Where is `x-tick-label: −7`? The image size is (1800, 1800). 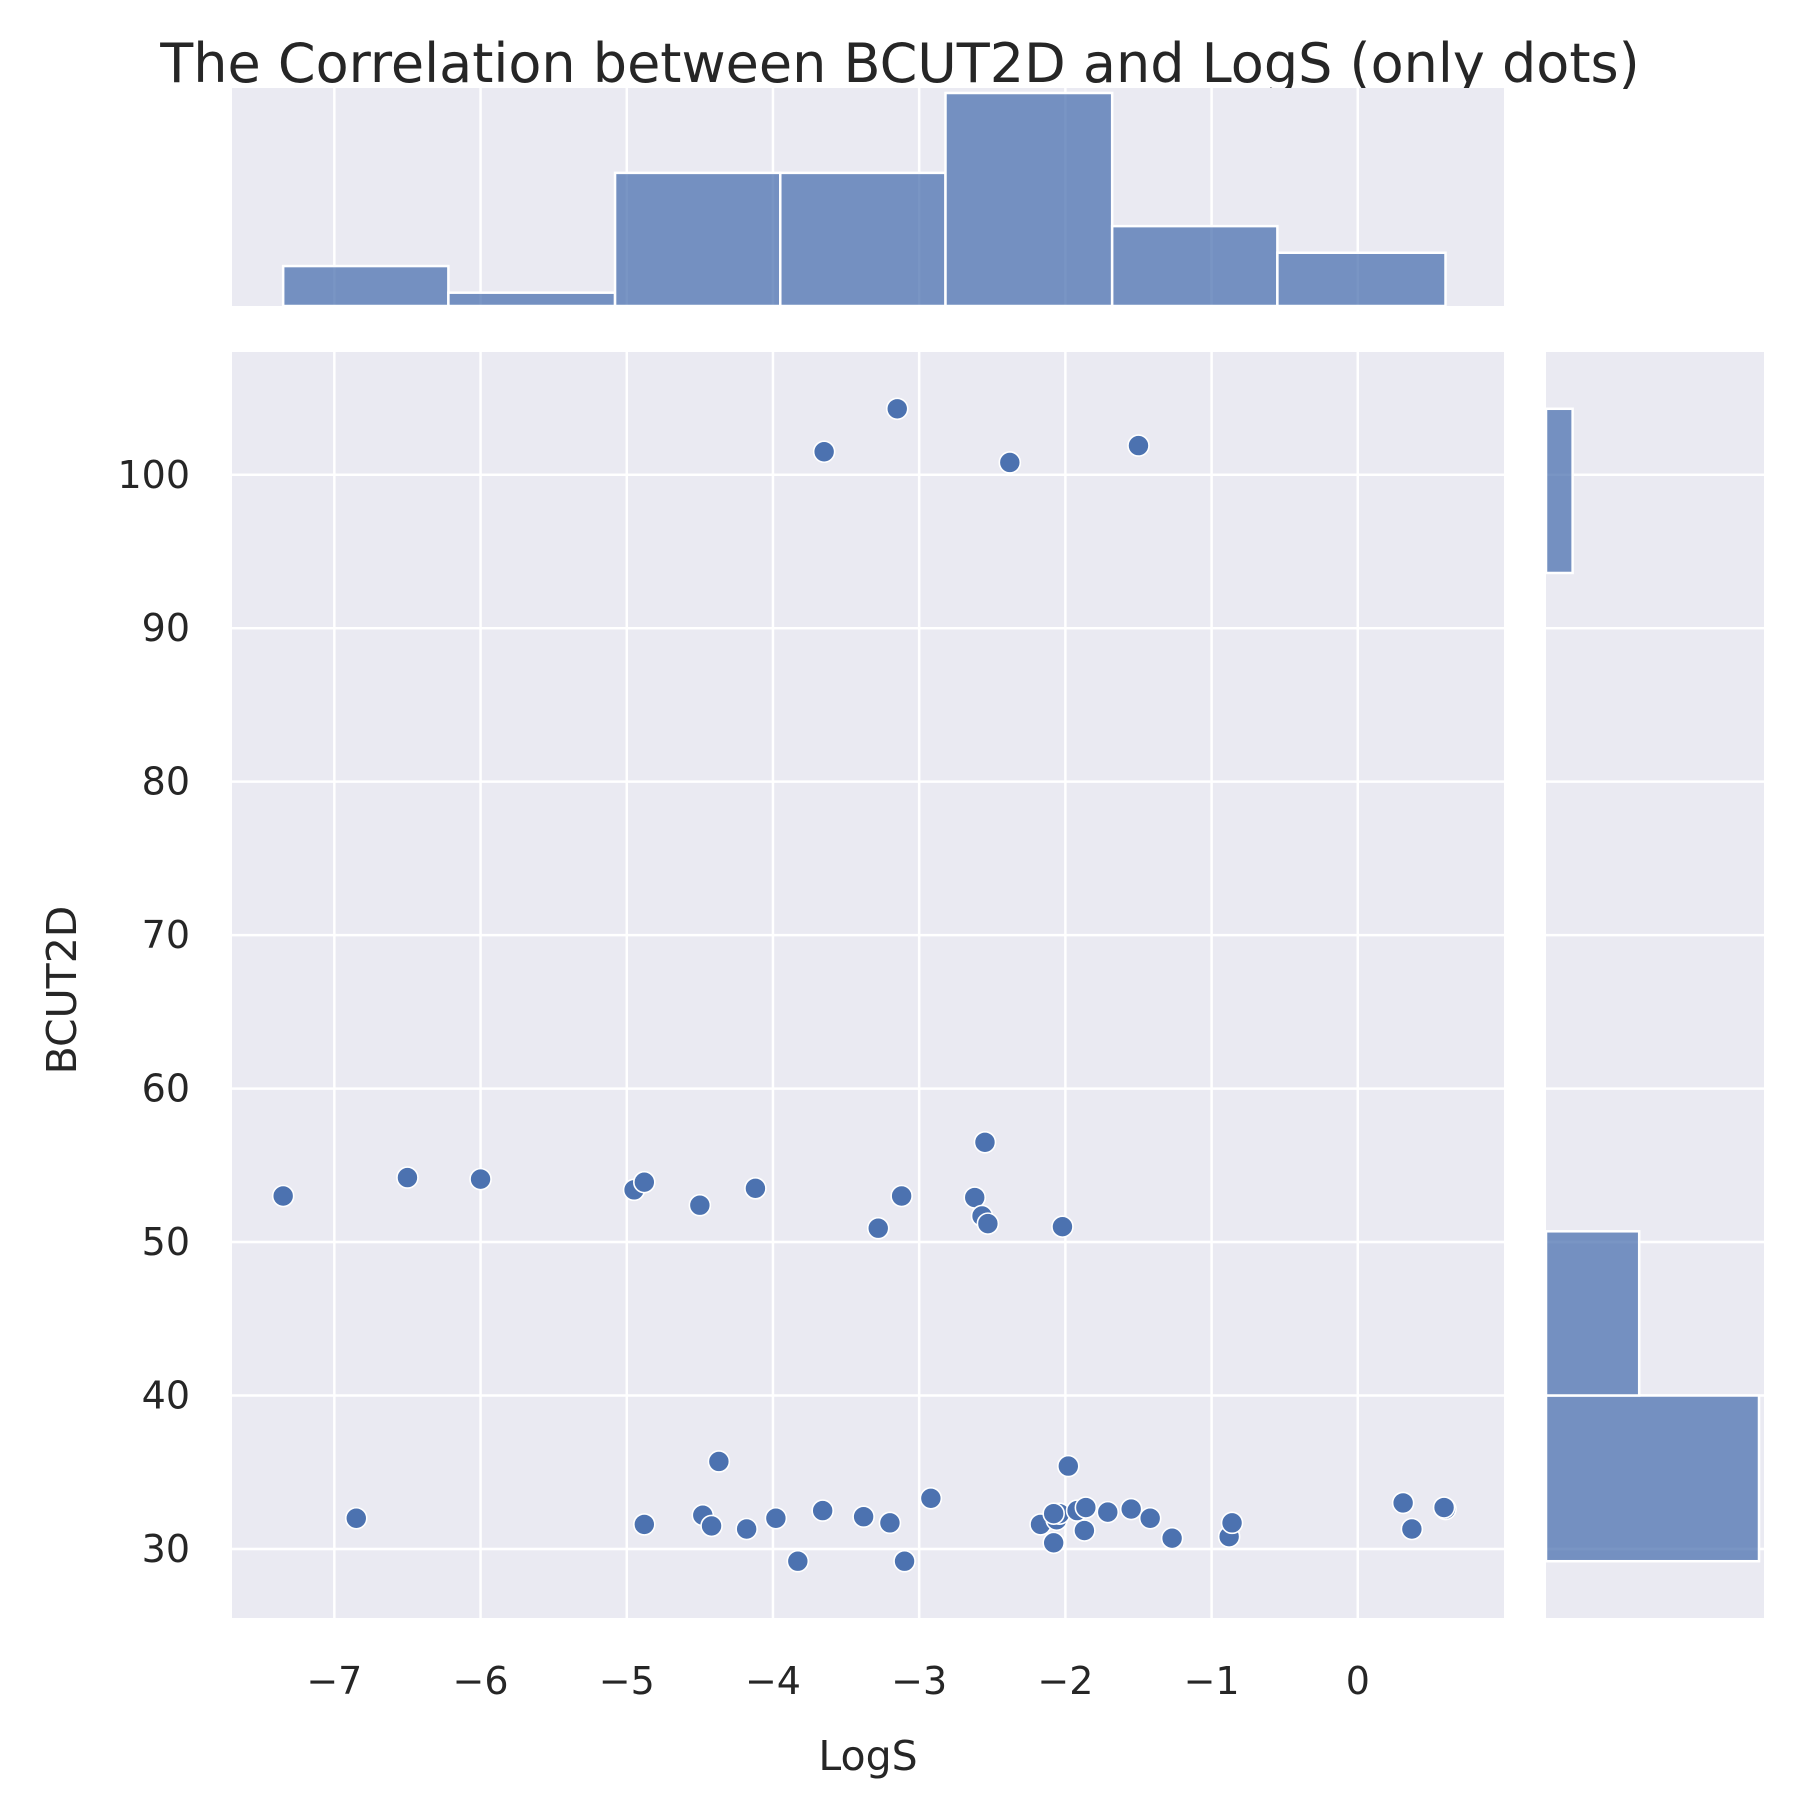 x-tick-label: −7 is located at coordinates (334, 1681).